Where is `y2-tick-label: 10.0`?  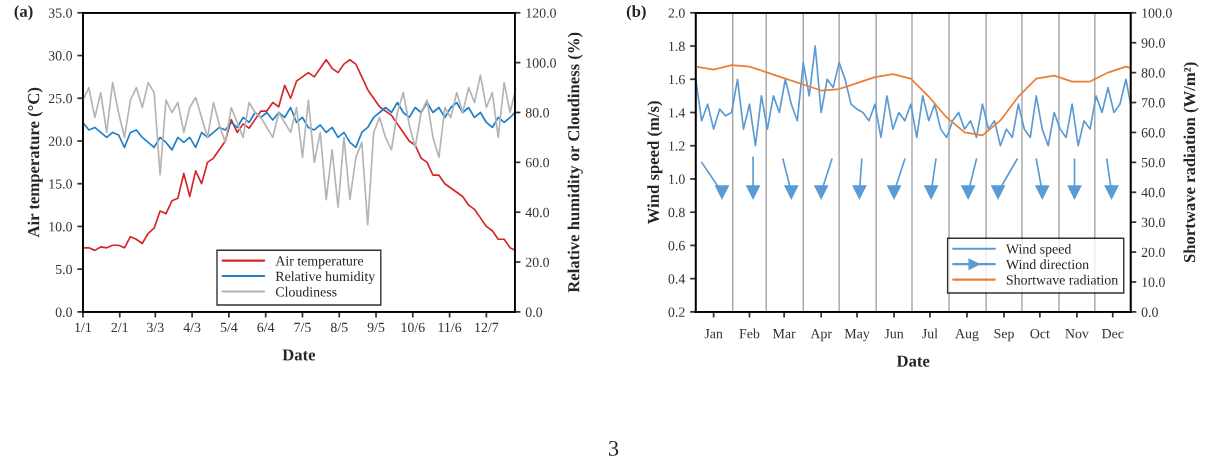 y2-tick-label: 10.0 is located at coordinates (1153, 282).